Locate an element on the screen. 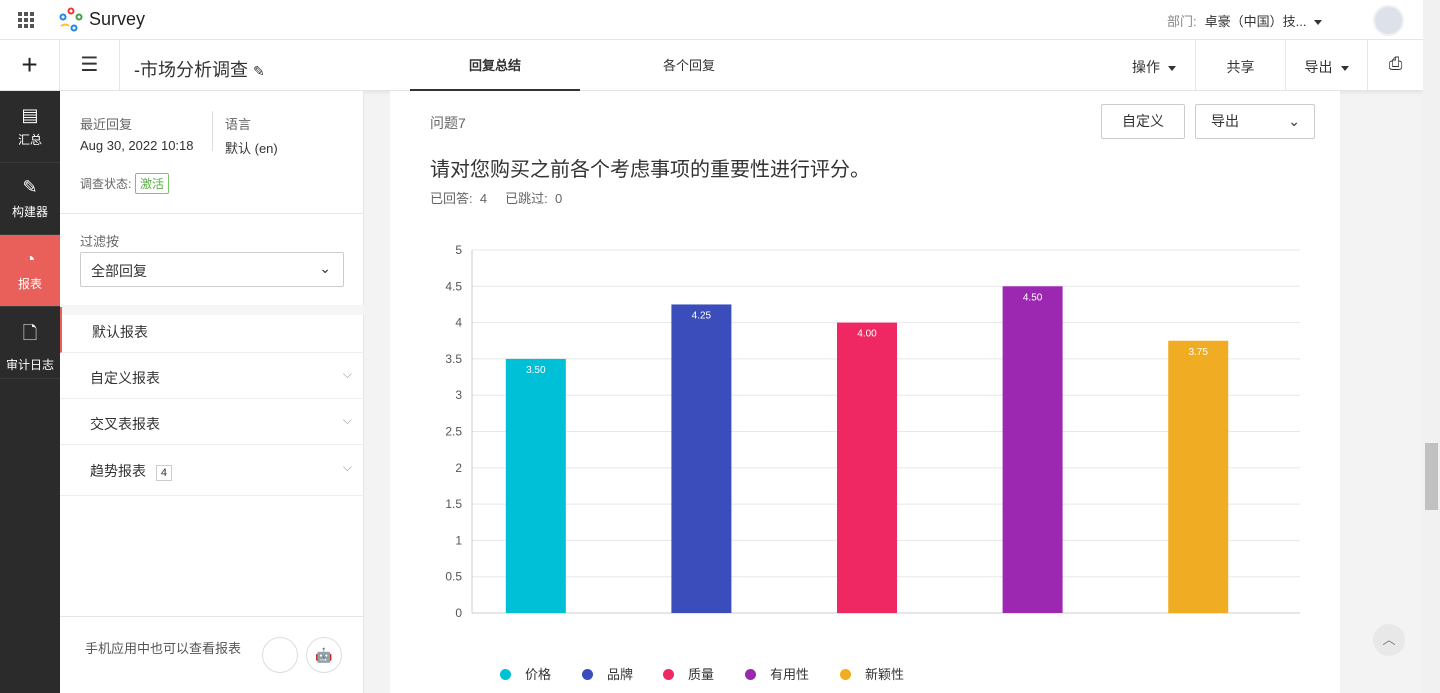  dept-label: 部门: is located at coordinates (1182, 21).